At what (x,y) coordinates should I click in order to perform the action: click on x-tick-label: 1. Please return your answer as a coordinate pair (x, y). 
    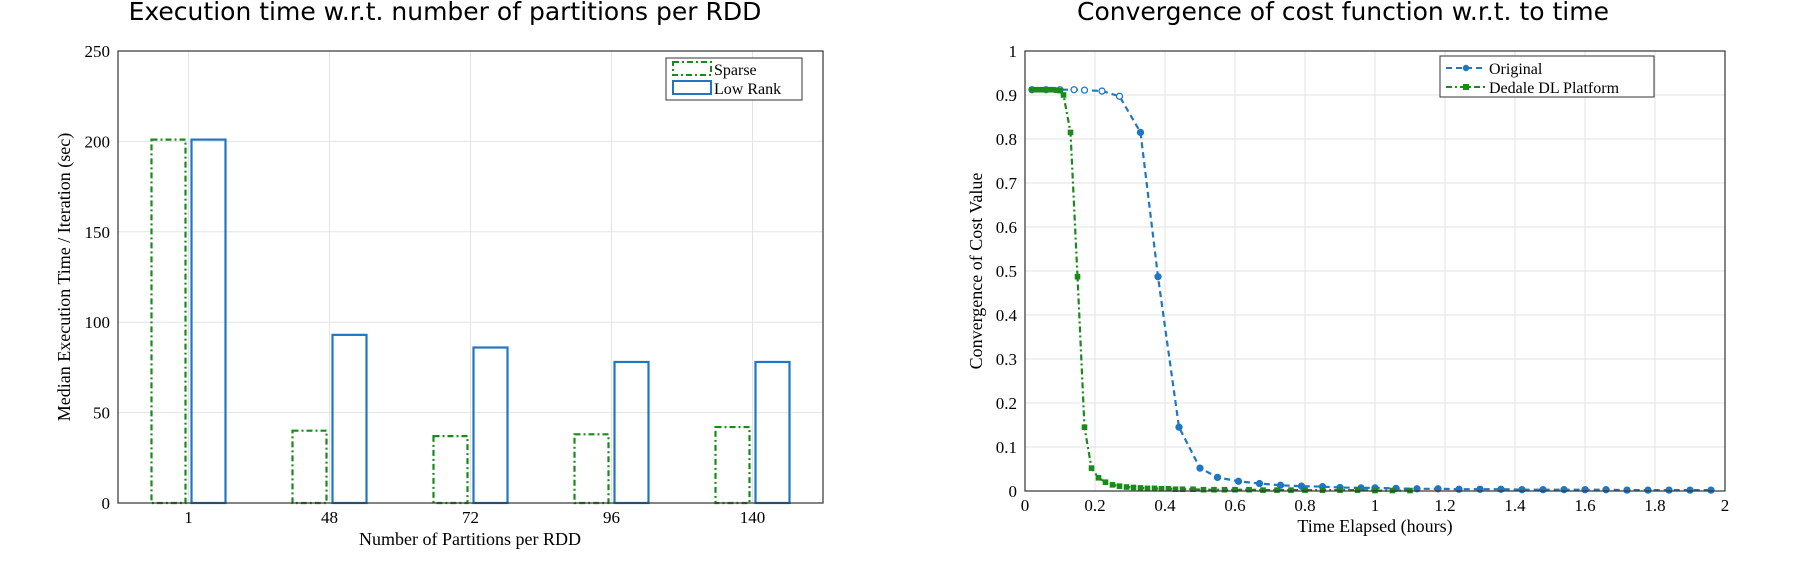
    Looking at the image, I should click on (188, 517).